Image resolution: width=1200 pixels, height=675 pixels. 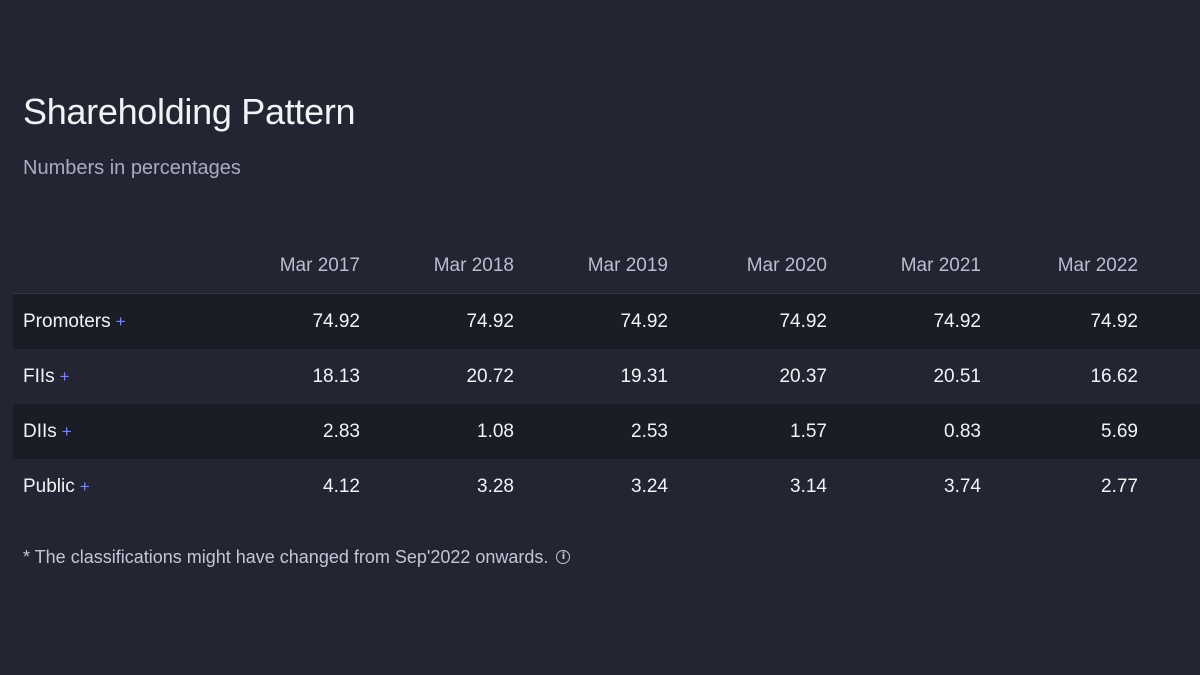 I want to click on column-header: Mar 2022, so click(x=1097, y=265).